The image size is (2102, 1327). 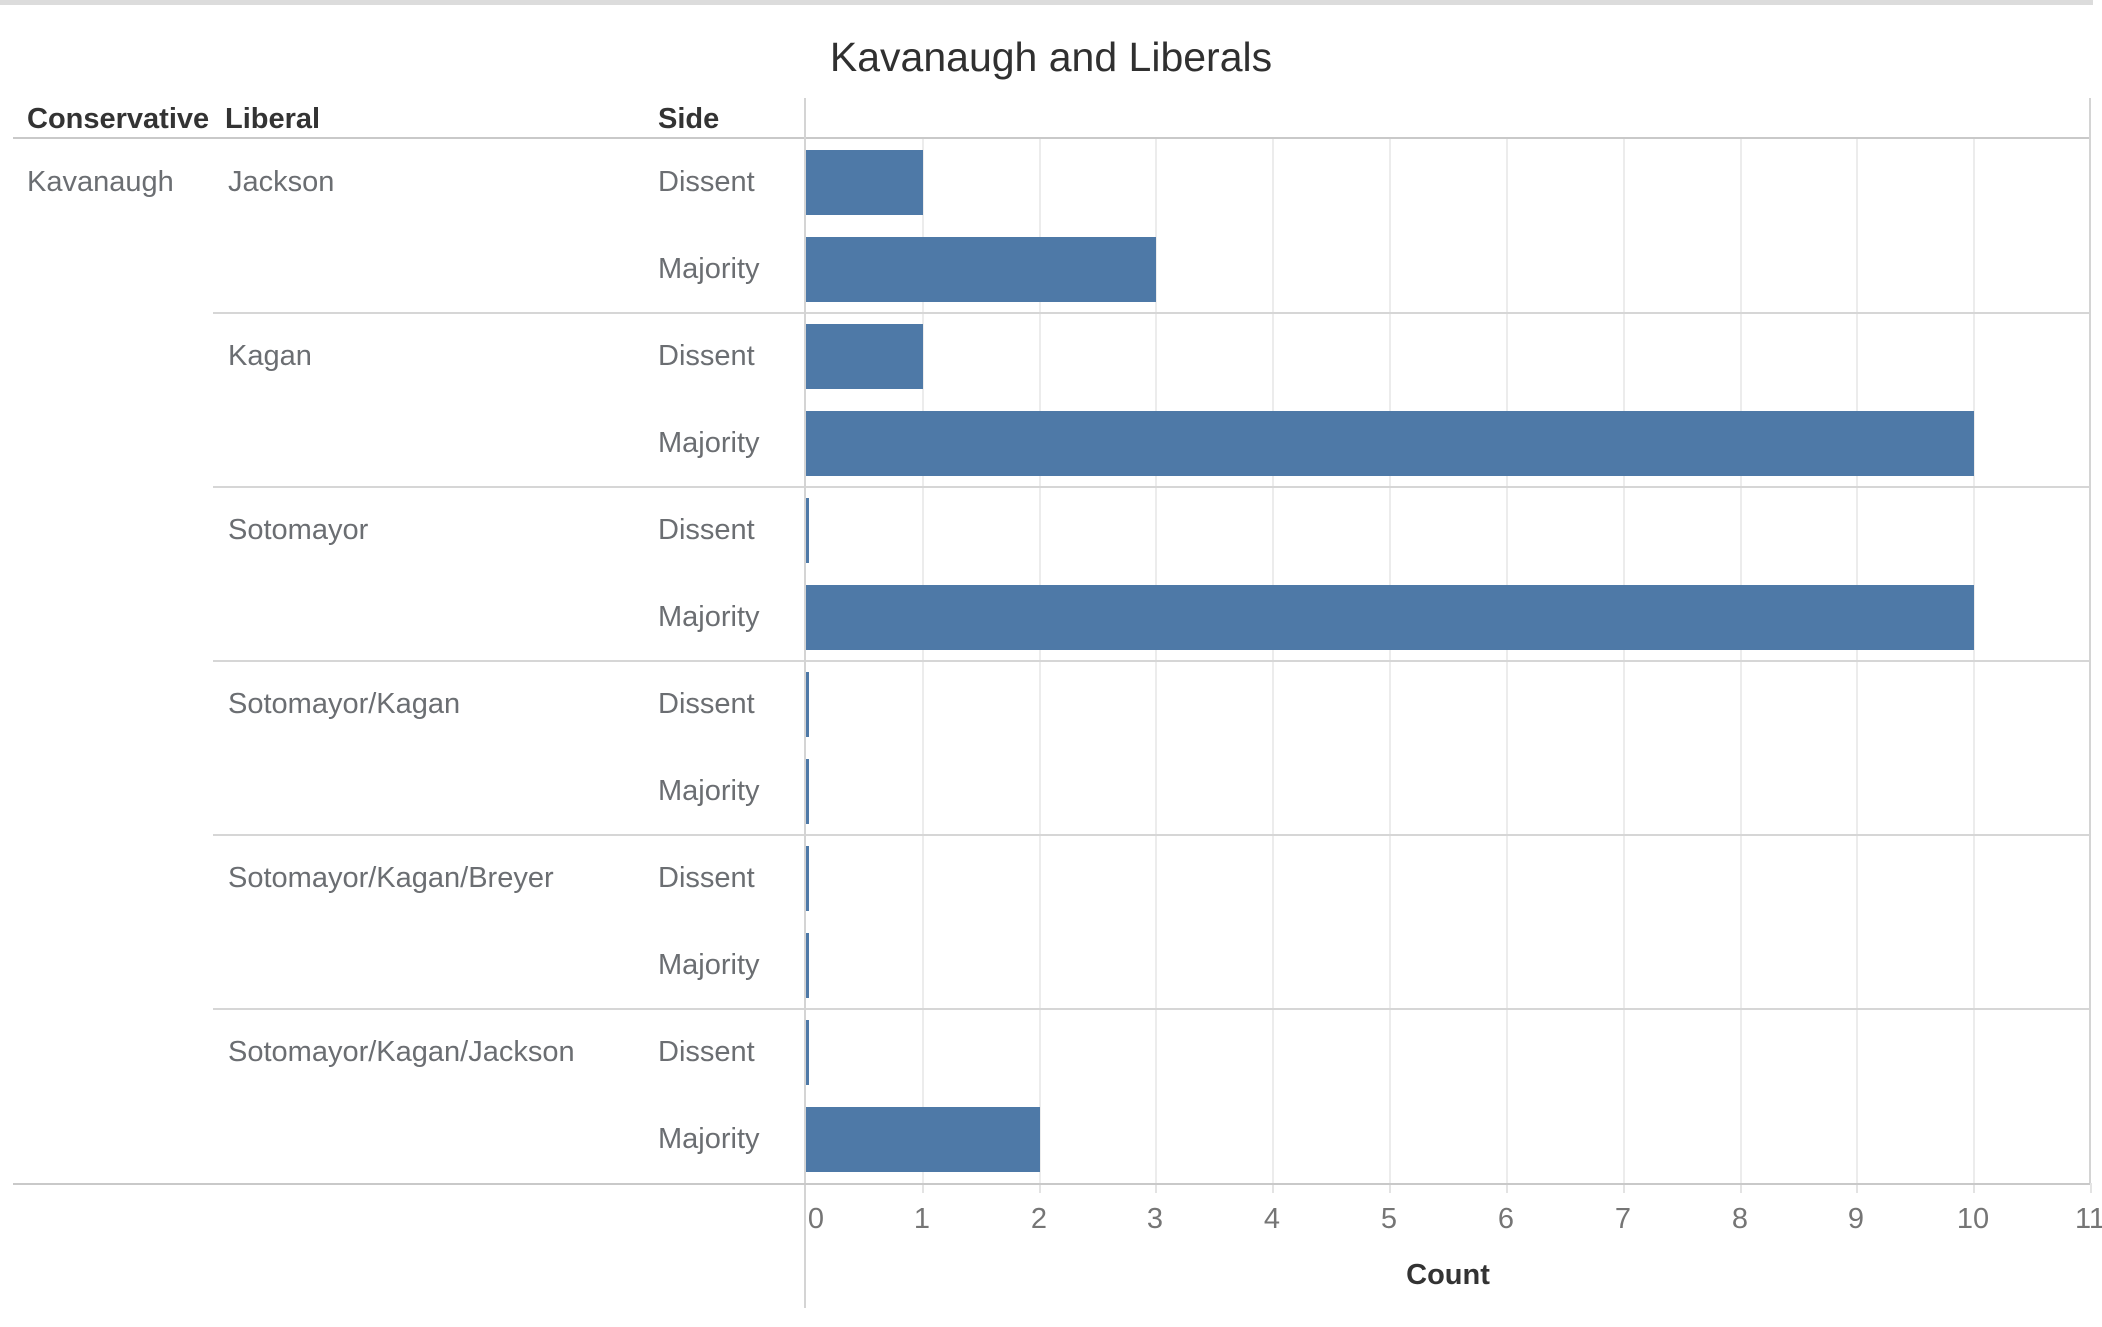 I want to click on x-tick-label: 11, so click(x=2088, y=1219).